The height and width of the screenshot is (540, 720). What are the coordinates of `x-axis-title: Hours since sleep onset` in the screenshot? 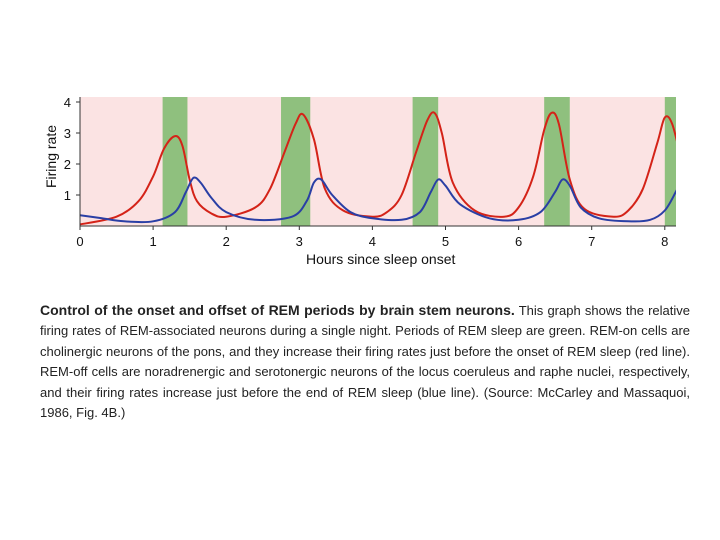 It's located at (381, 259).